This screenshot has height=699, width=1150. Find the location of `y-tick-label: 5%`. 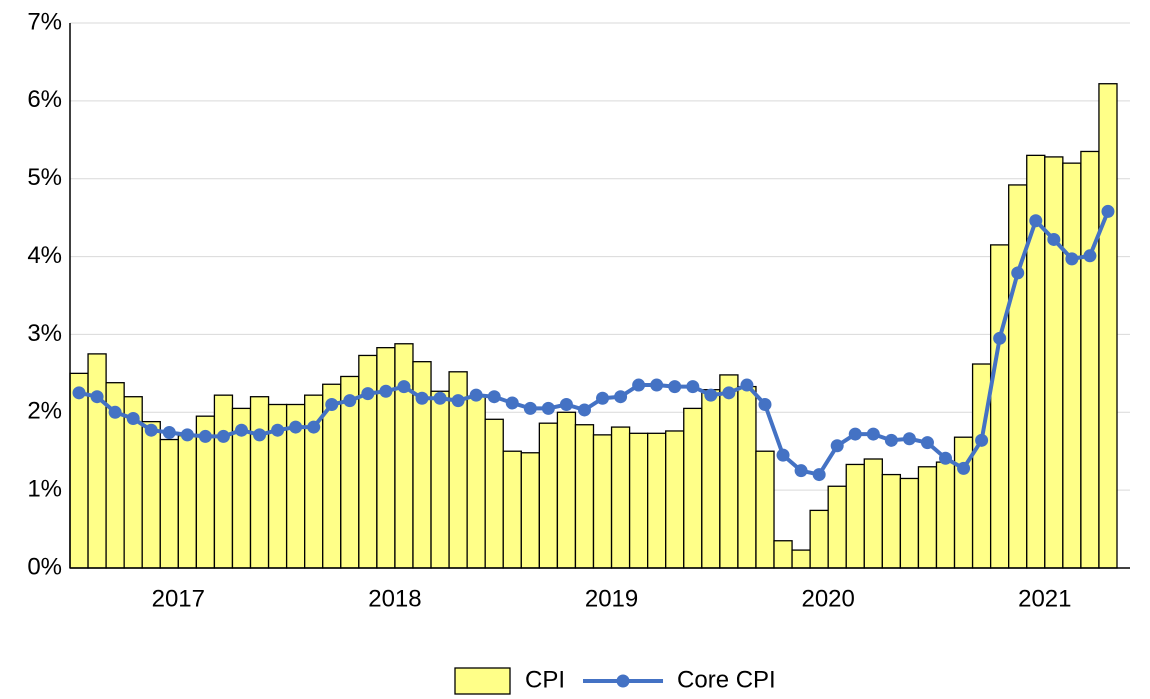

y-tick-label: 5% is located at coordinates (44, 177).